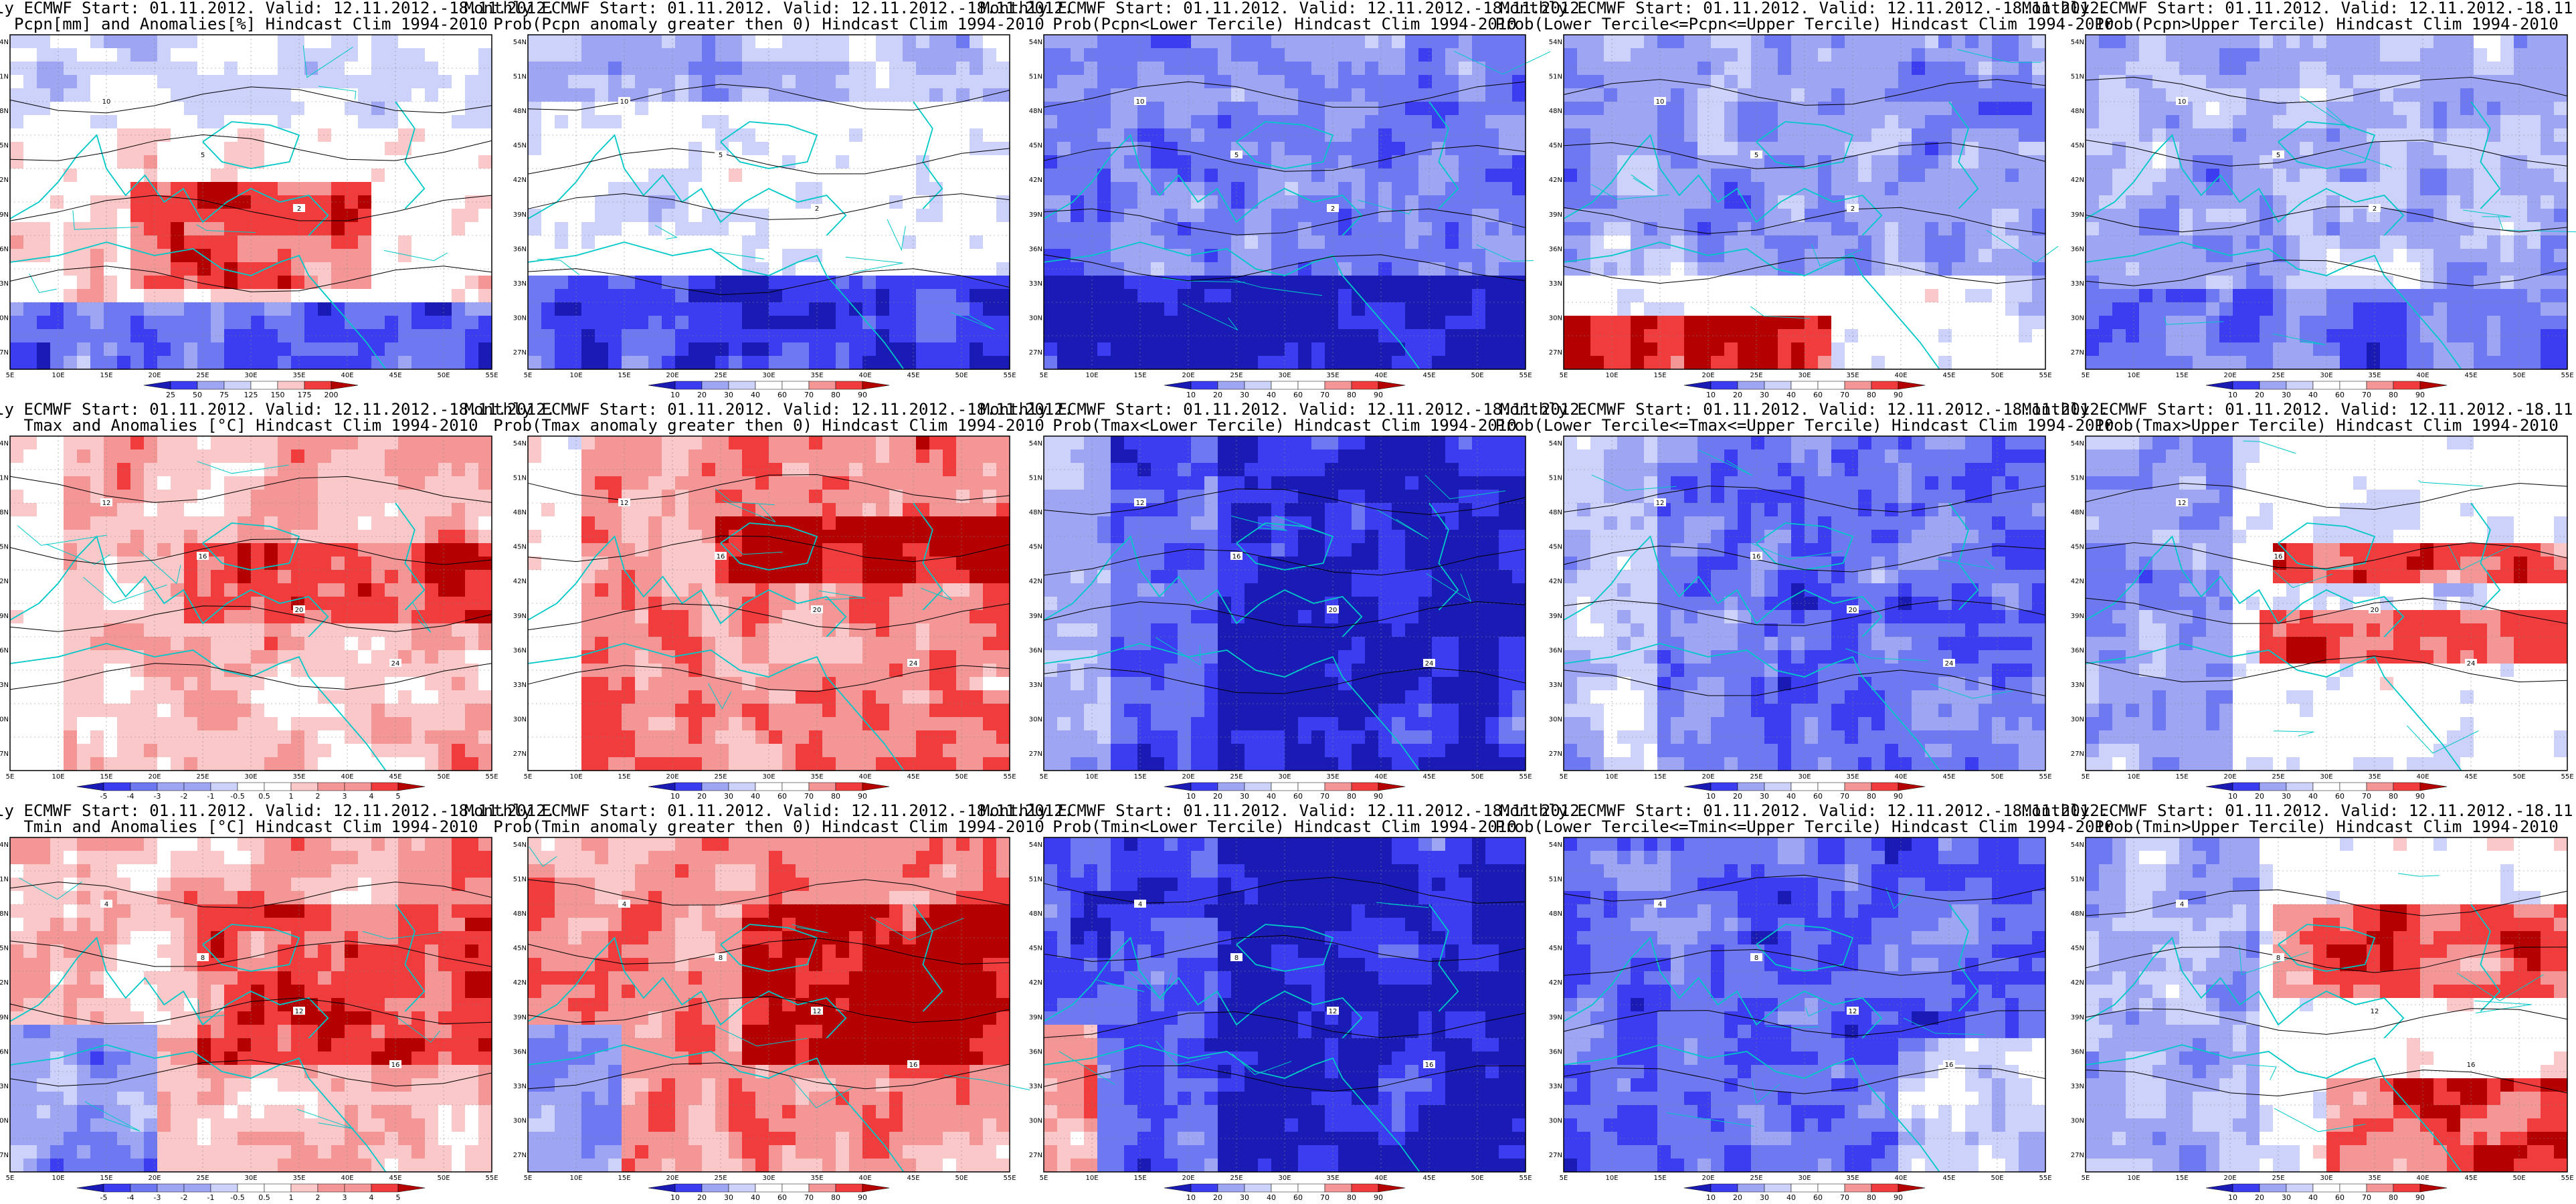  I want to click on colorbar-end-triangle, so click(1178, 385).